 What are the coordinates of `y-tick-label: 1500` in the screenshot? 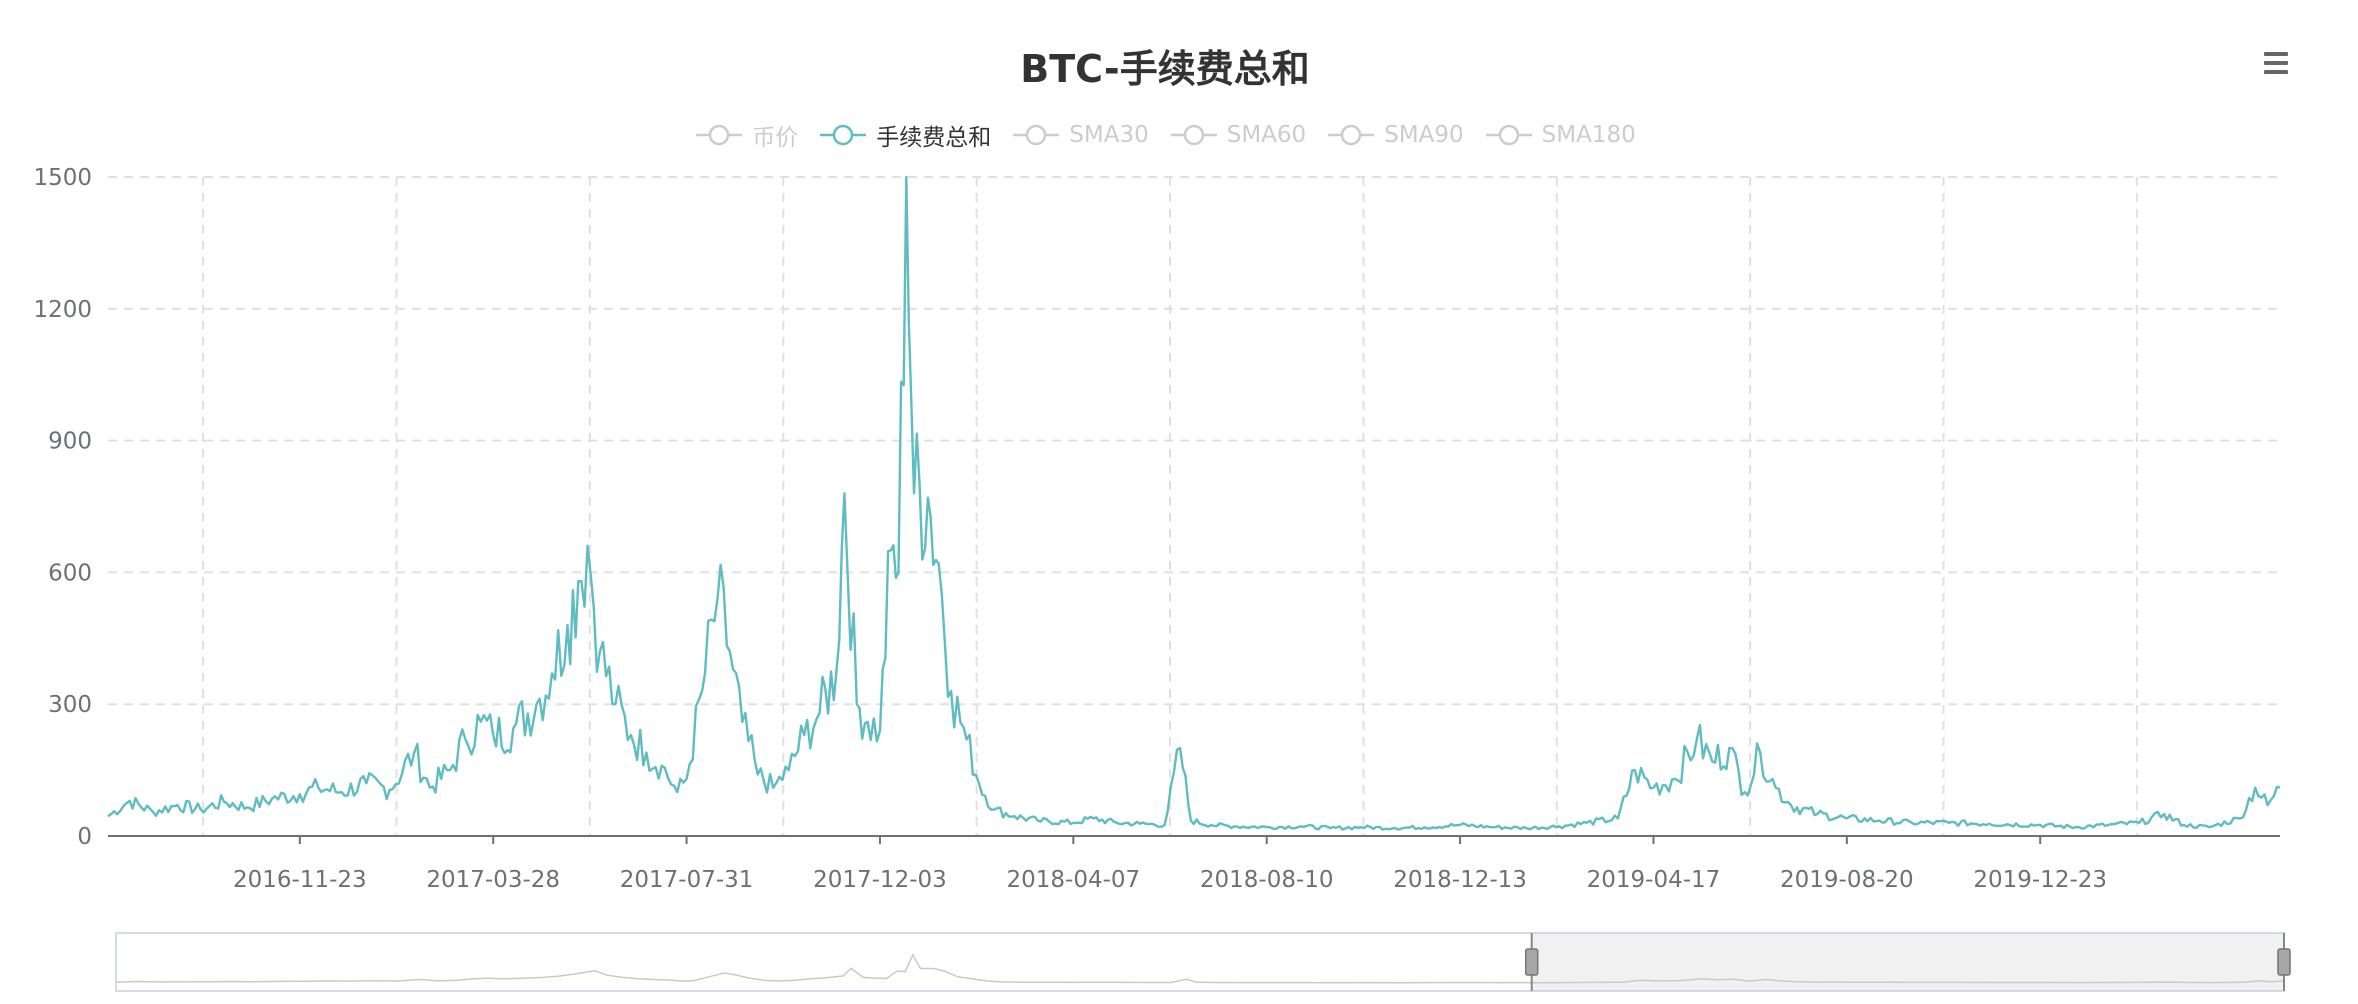 It's located at (62, 178).